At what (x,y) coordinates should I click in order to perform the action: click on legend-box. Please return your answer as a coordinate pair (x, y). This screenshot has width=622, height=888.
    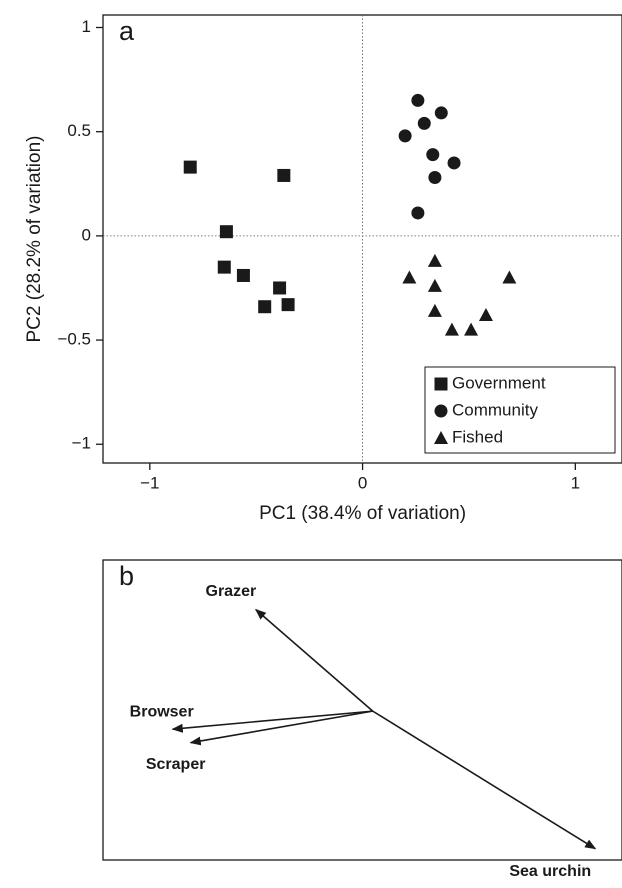
    Looking at the image, I should click on (520, 410).